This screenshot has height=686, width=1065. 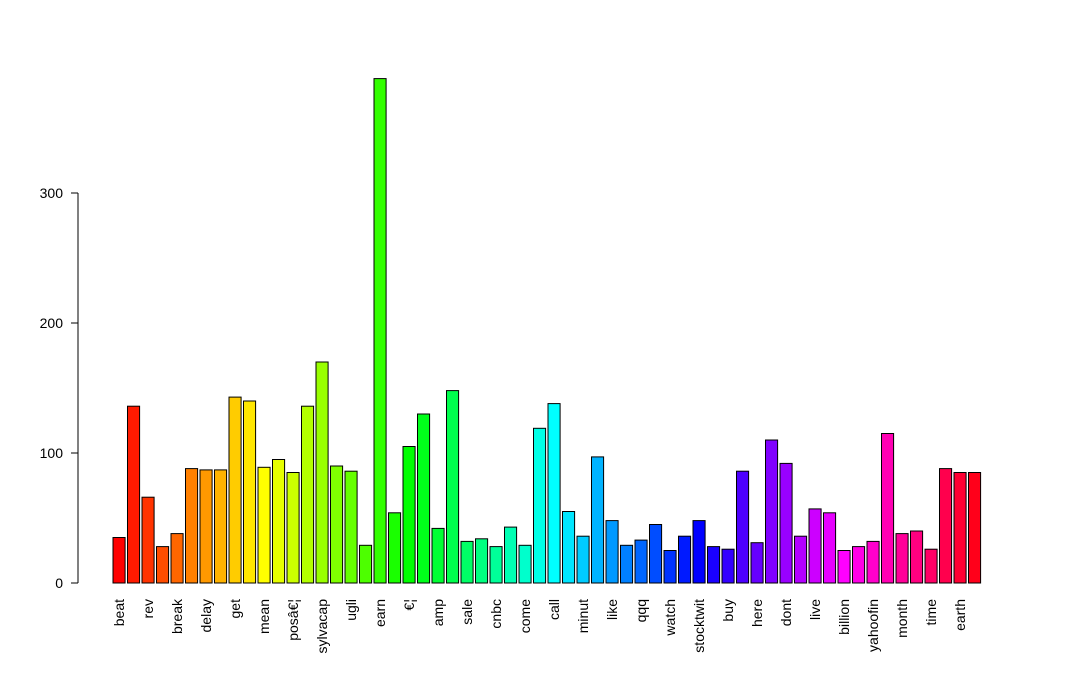 I want to click on x-tick-label: qqq, so click(x=641, y=610).